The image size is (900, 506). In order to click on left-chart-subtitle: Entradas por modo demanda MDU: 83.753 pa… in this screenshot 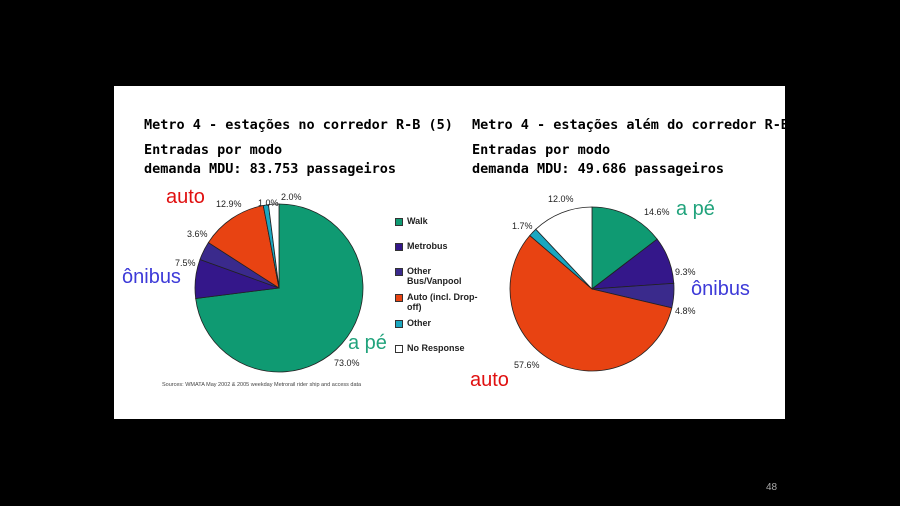, I will do `click(270, 160)`.